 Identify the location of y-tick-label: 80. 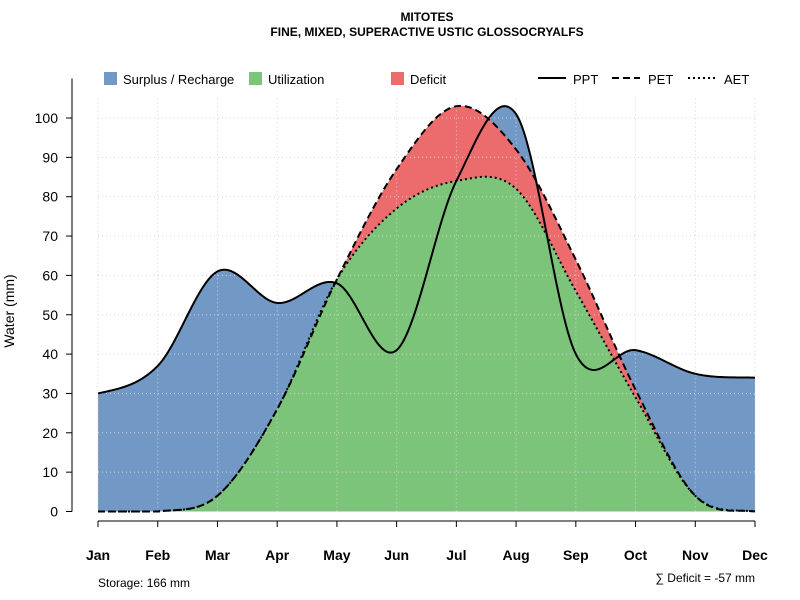
(50, 197).